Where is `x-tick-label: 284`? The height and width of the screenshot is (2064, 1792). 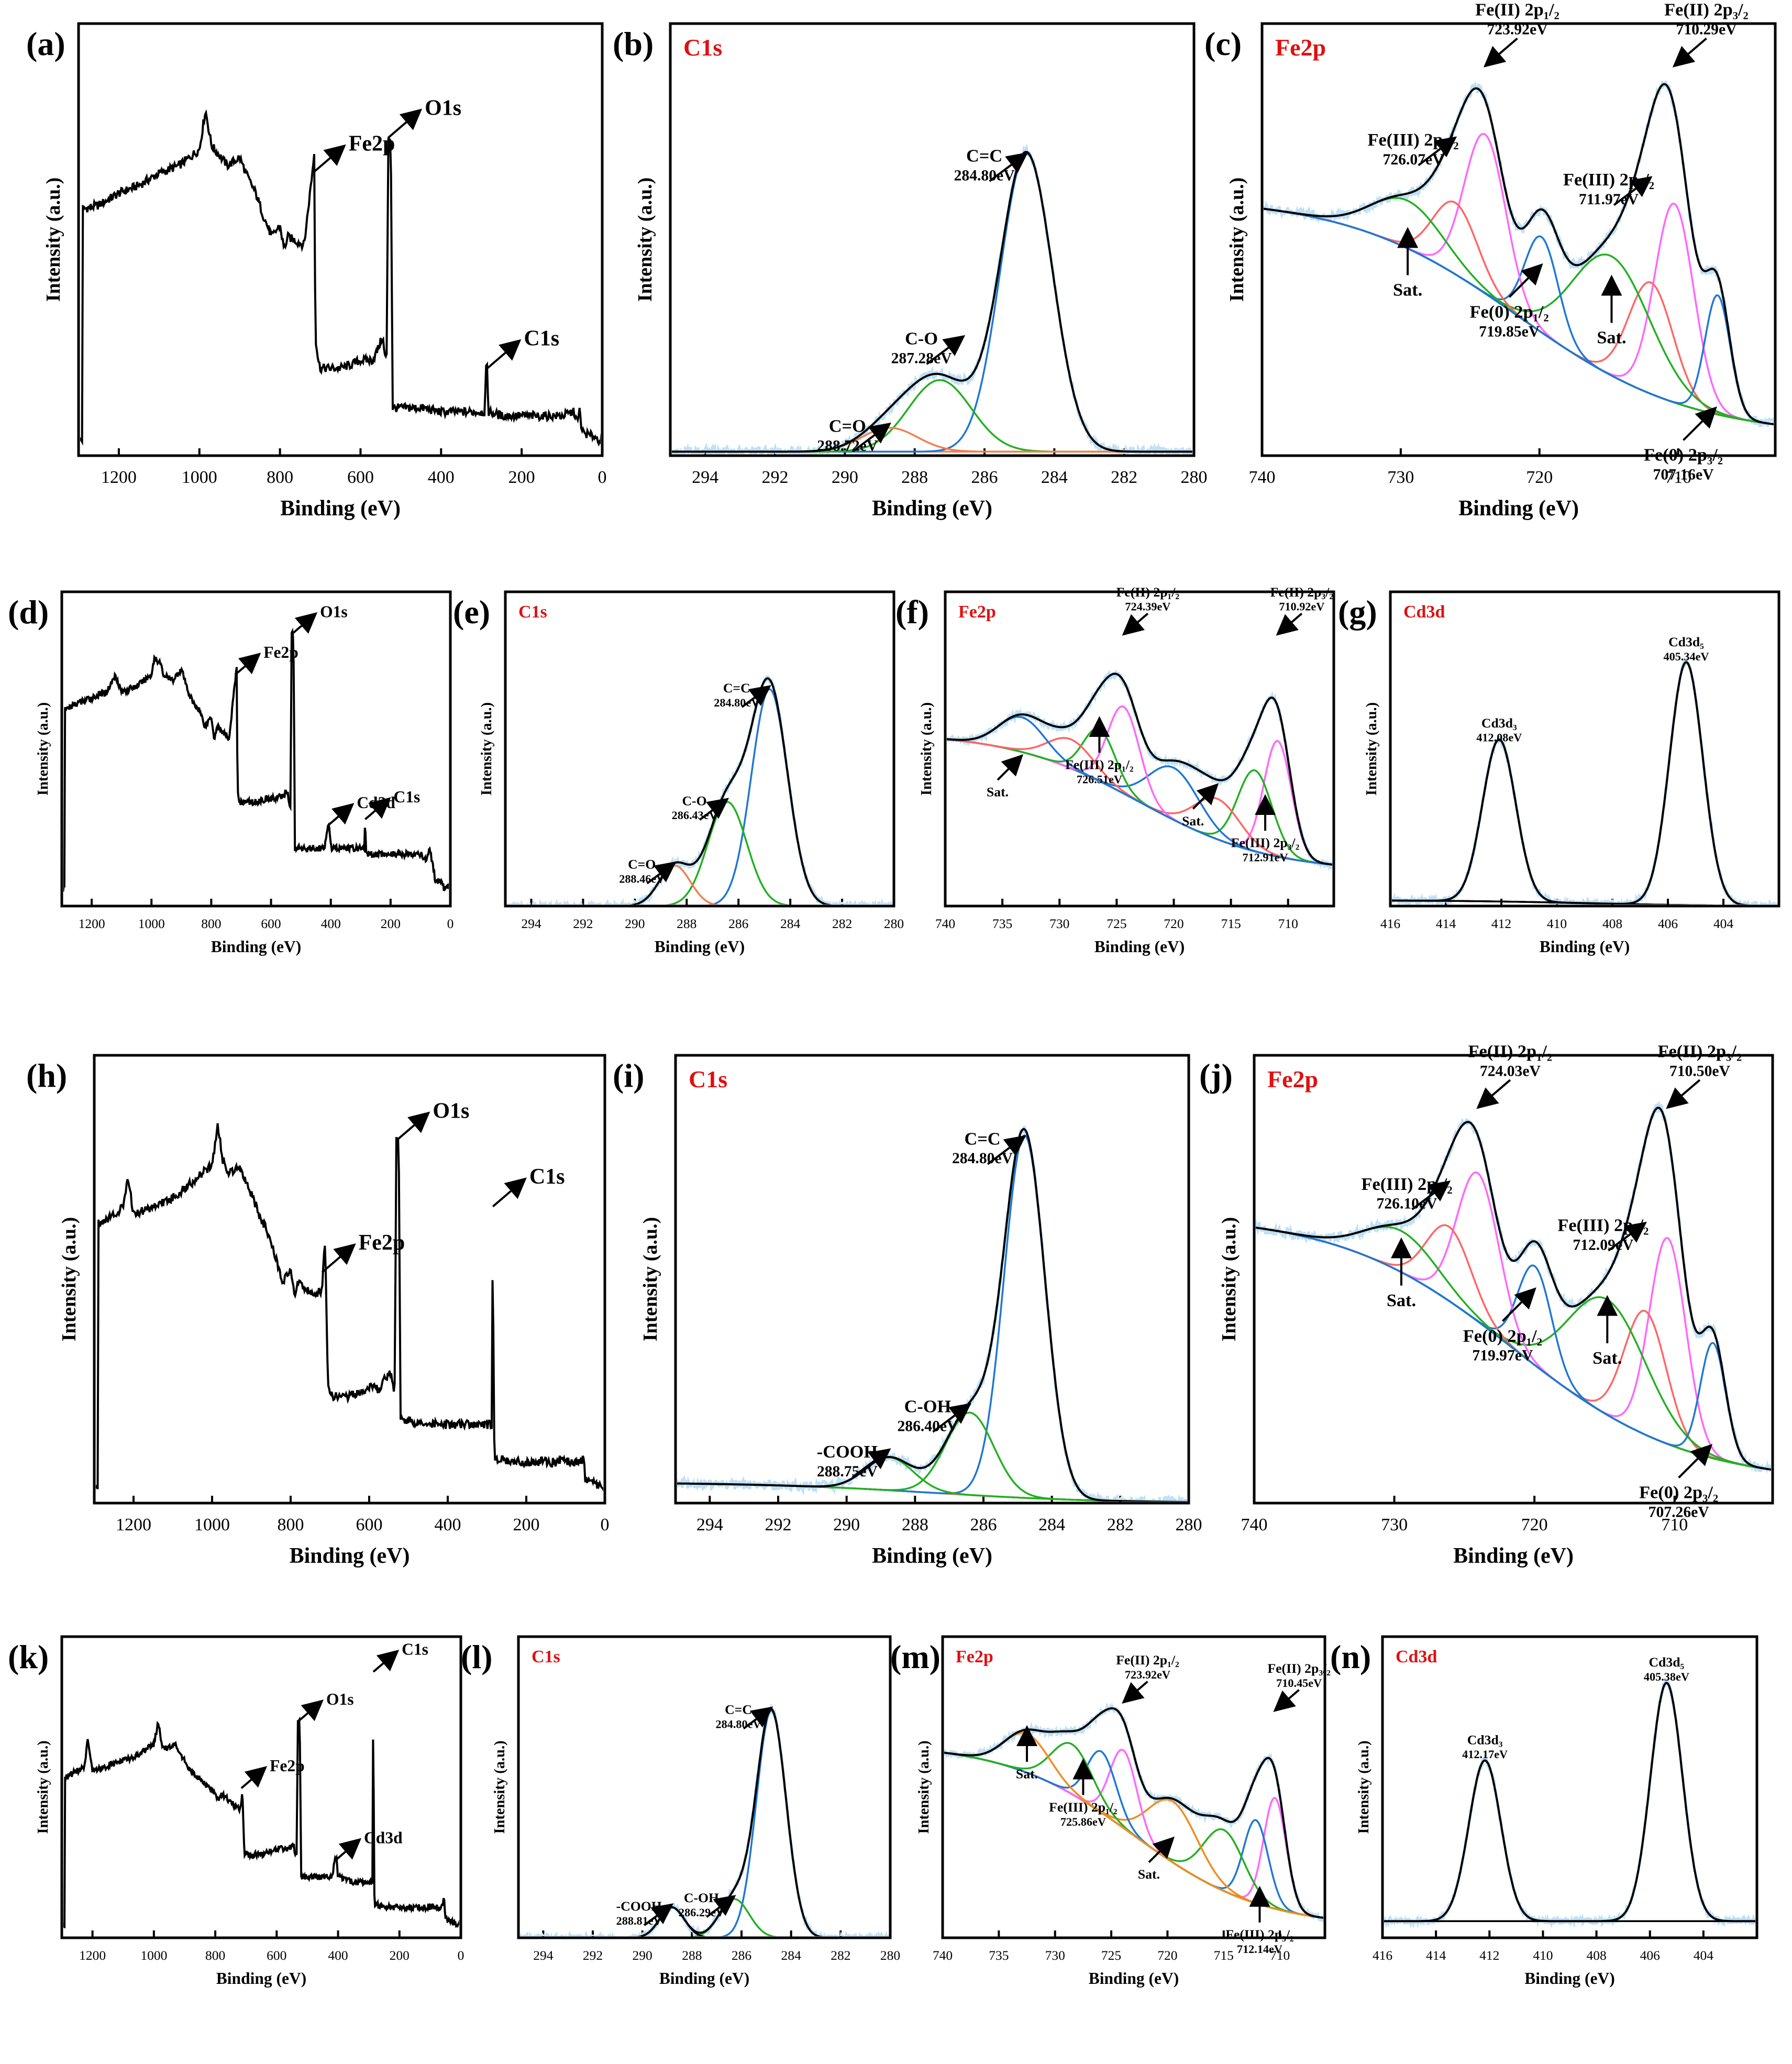
x-tick-label: 284 is located at coordinates (791, 1955).